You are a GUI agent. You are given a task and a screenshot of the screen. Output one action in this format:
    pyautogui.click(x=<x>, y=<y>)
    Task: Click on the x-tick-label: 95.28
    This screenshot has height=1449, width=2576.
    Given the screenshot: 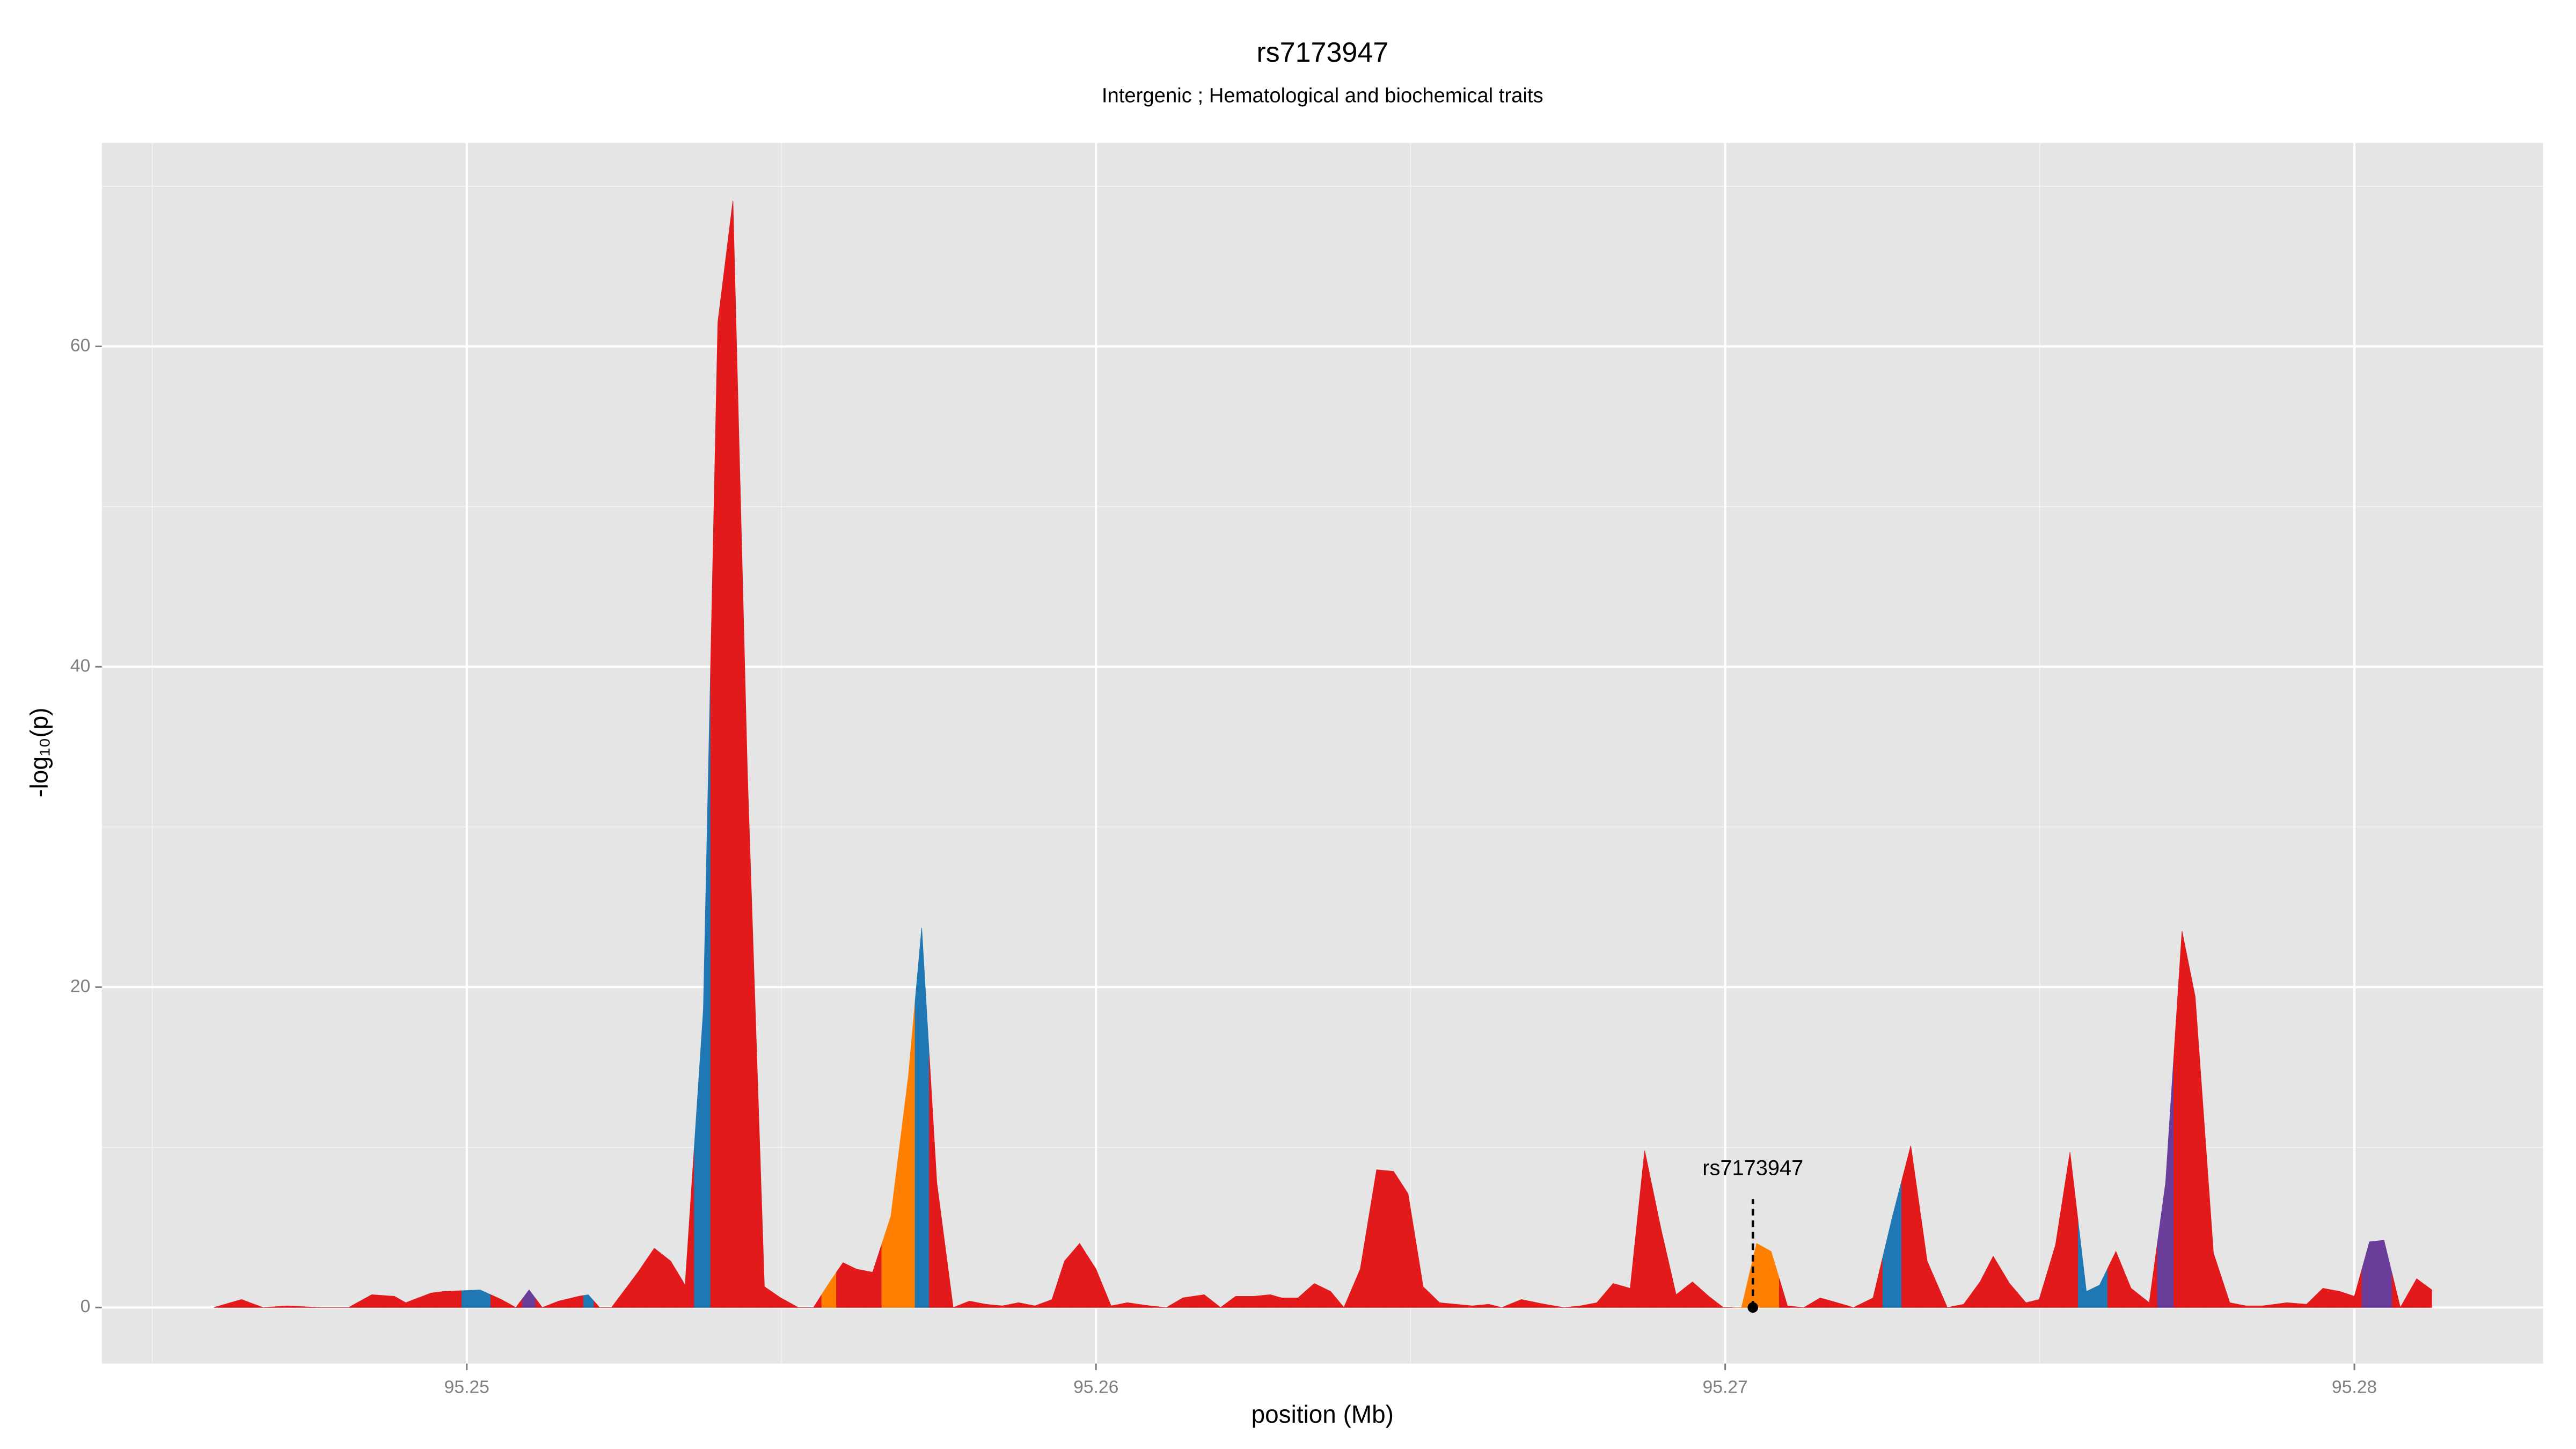 What is the action you would take?
    pyautogui.click(x=2354, y=1387)
    